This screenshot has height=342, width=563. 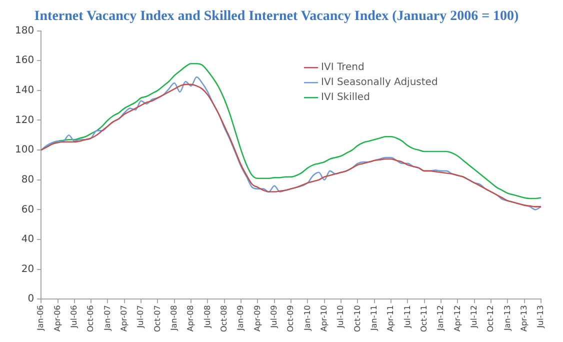 I want to click on x-tick-label: Jul-07, so click(x=141, y=317).